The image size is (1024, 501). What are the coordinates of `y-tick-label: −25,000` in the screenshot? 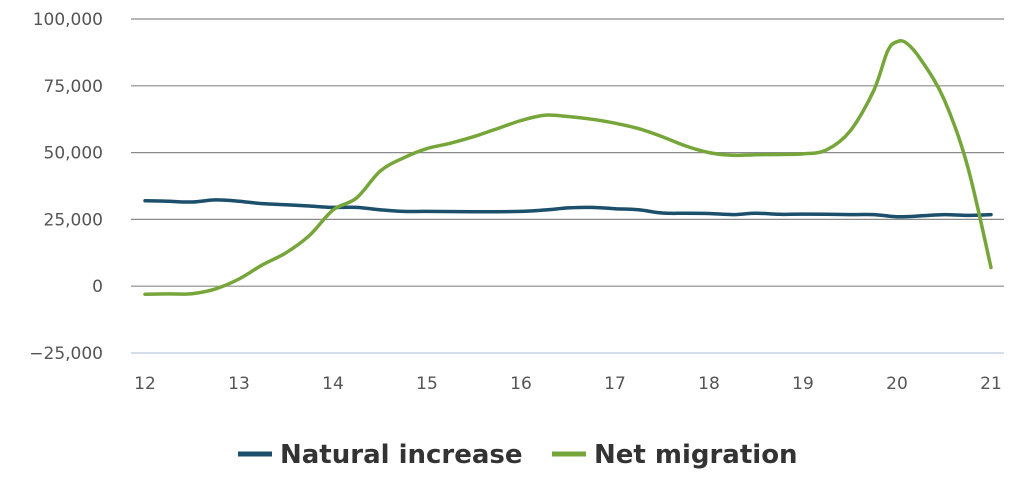 It's located at (66, 354).